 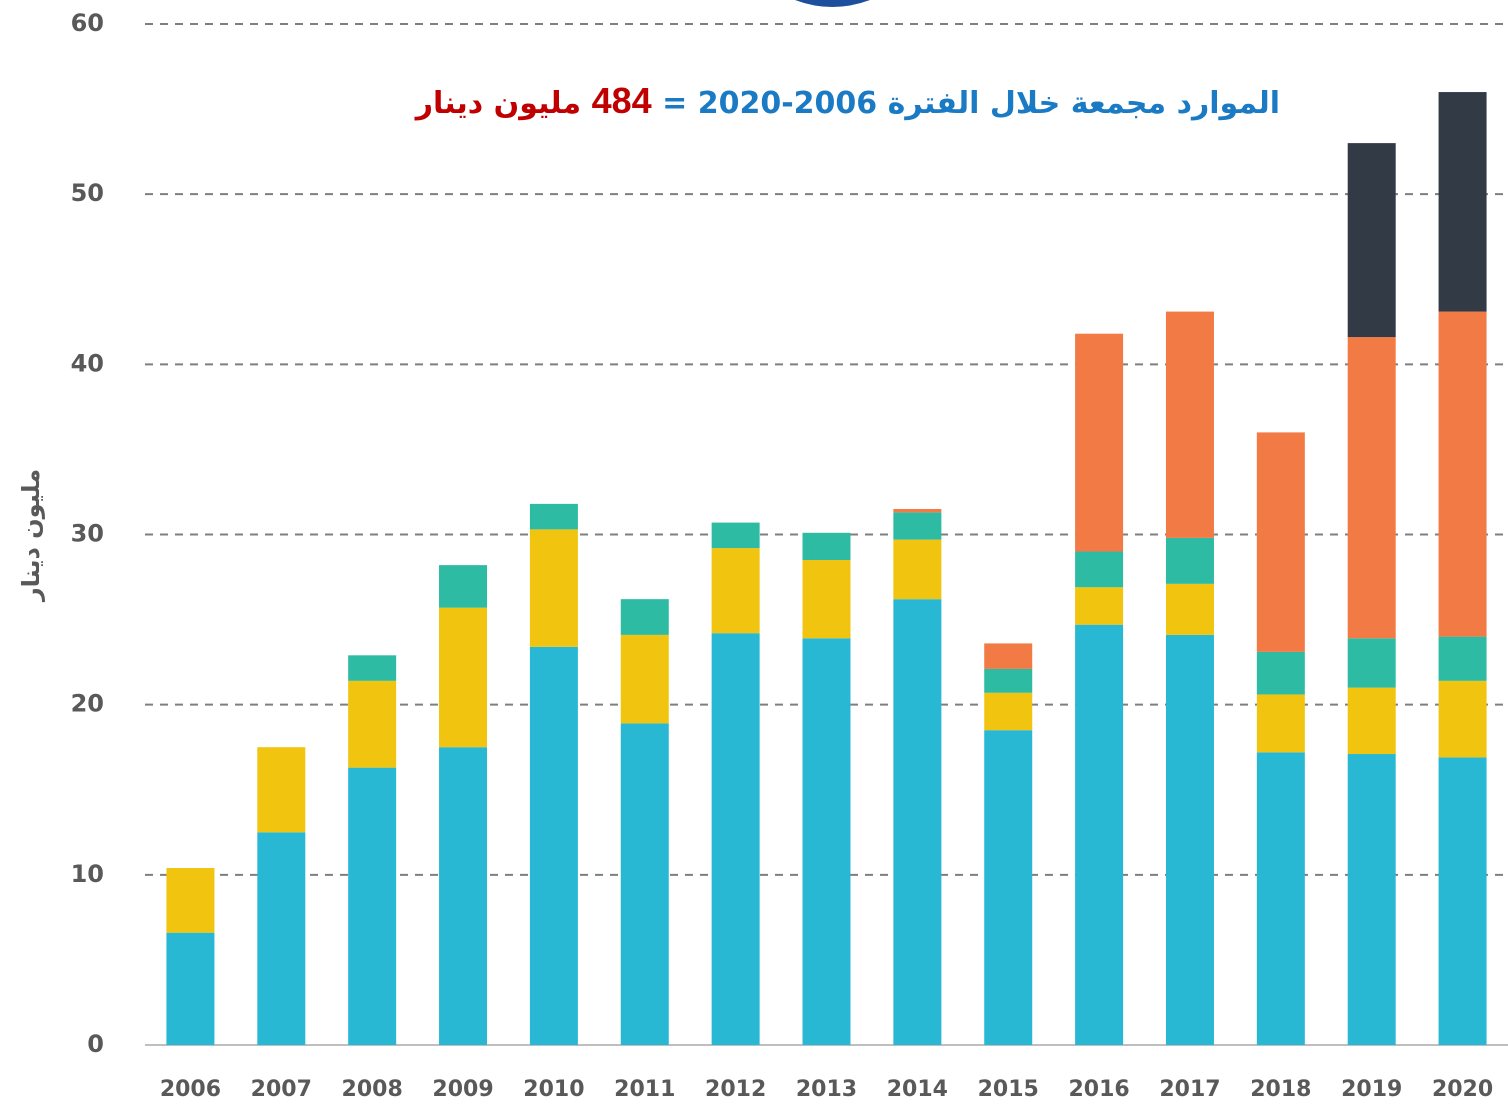 I want to click on x-tick-label: 2006, so click(x=190, y=1089).